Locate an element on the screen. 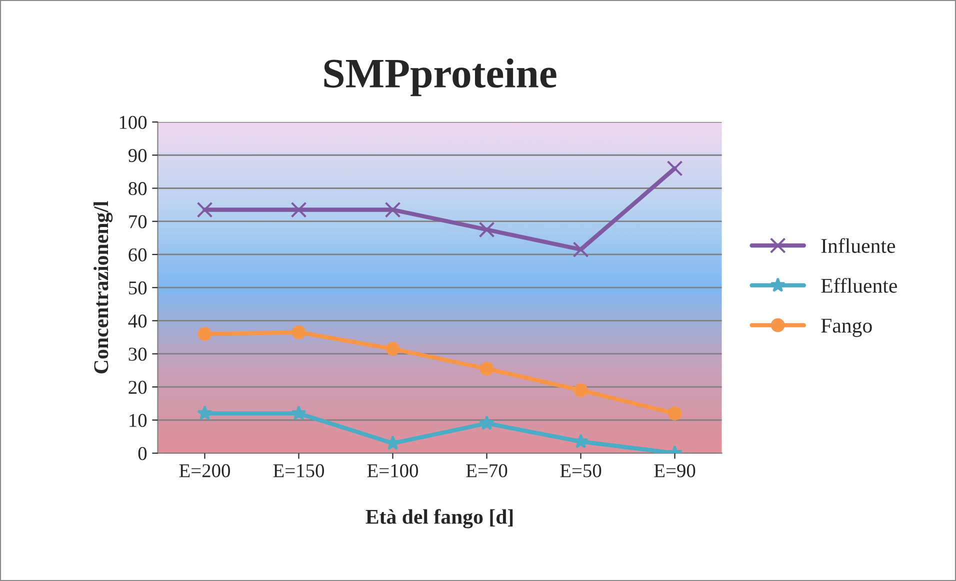 This screenshot has width=956, height=581. x-axis-title: Età del fango [d] is located at coordinates (439, 518).